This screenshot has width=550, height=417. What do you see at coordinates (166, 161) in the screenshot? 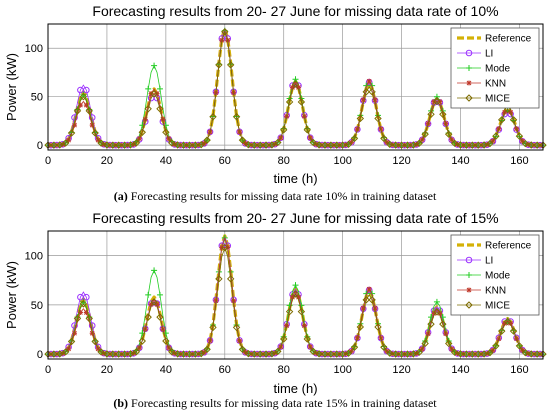
I see `x-tick-label: 40` at bounding box center [166, 161].